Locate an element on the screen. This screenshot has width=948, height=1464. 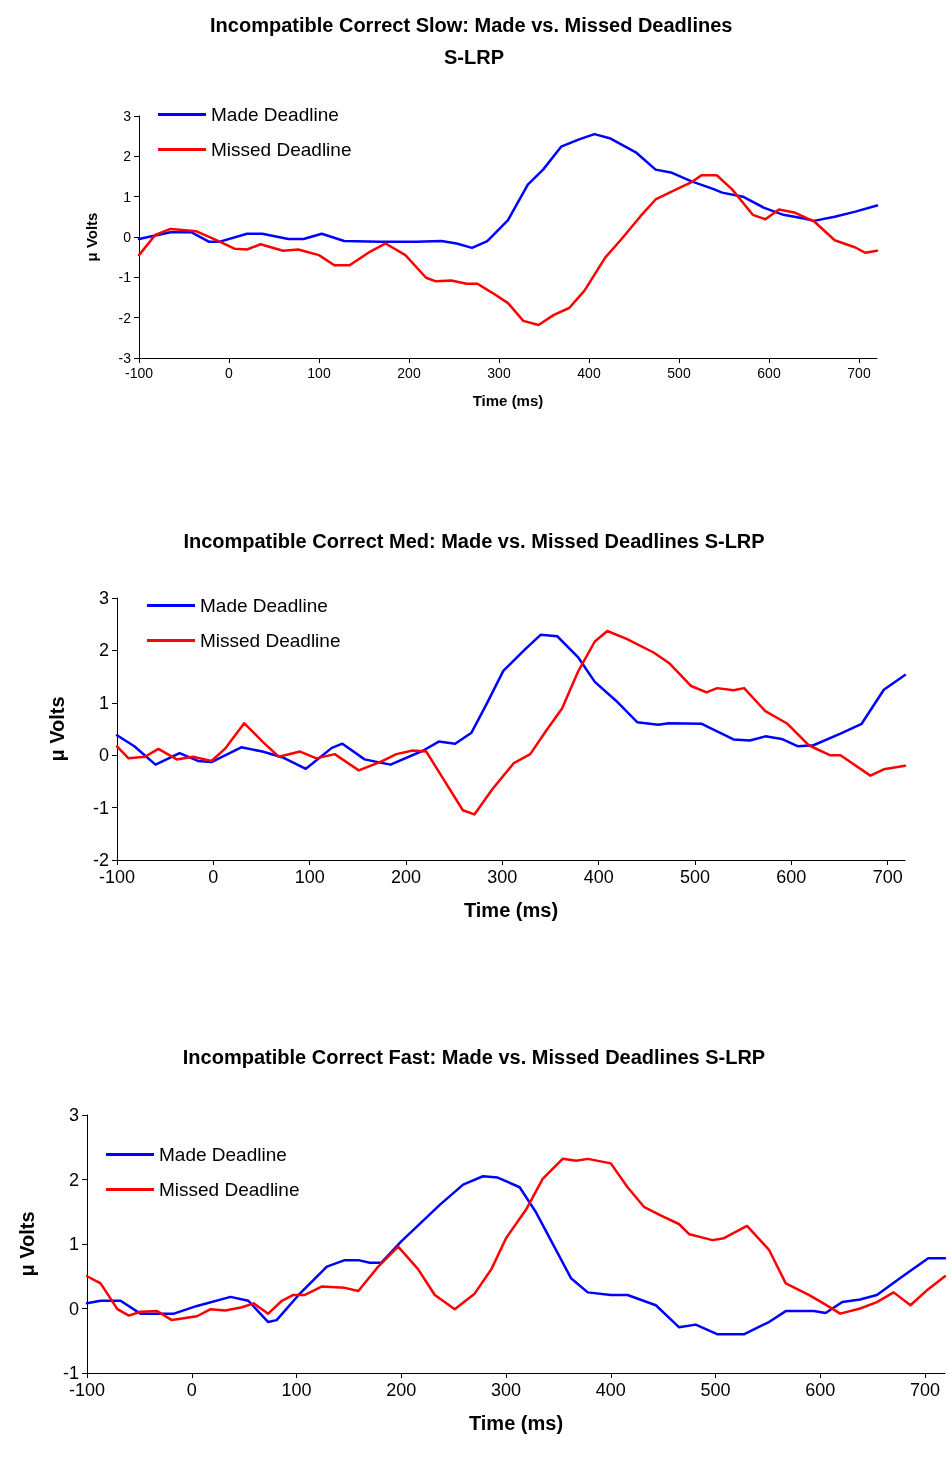
chart-title: Incompatible Correct Fast: Made vs. Missed Deadlines S-LRP is located at coordinates (474, 1057).